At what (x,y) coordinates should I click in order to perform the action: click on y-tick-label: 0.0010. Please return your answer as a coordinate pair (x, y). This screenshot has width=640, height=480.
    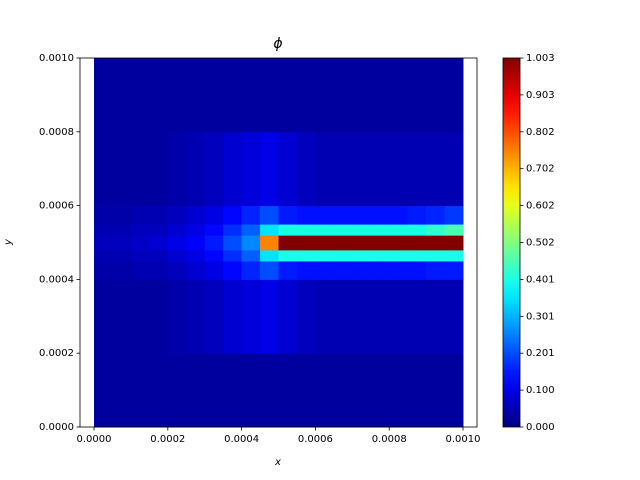
    Looking at the image, I should click on (56, 58).